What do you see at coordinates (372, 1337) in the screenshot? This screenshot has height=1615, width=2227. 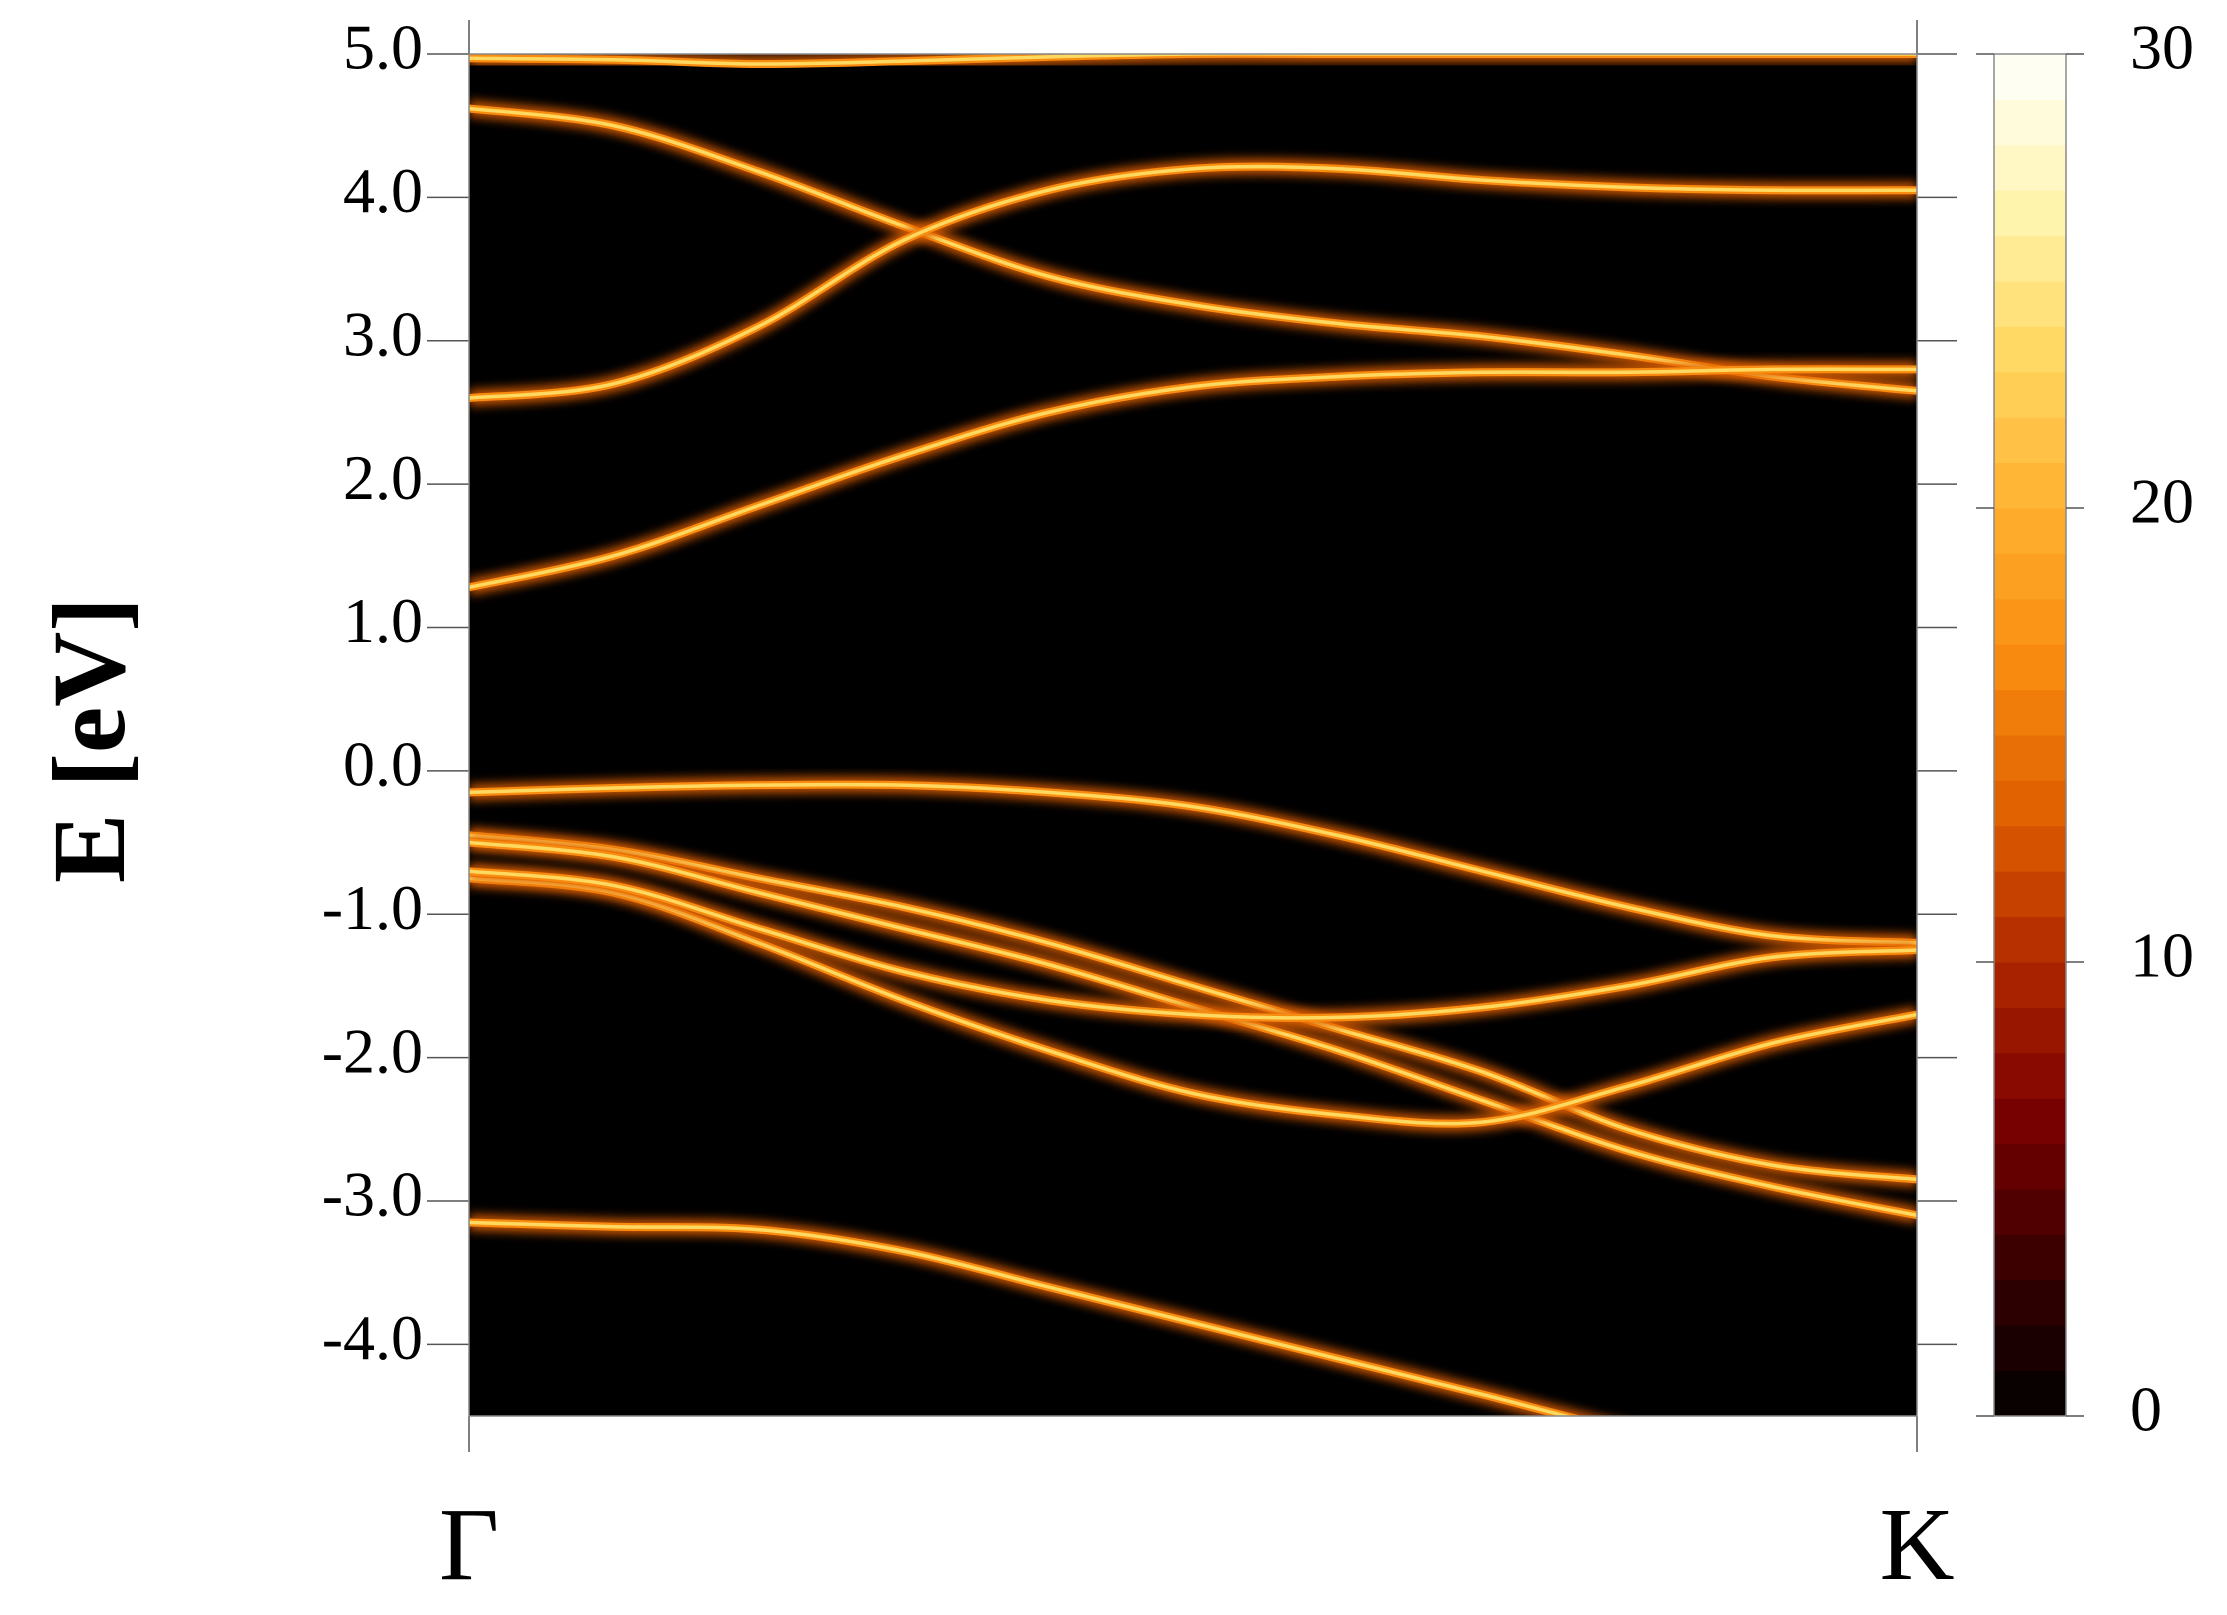 I see `y-tick-label: -4.0` at bounding box center [372, 1337].